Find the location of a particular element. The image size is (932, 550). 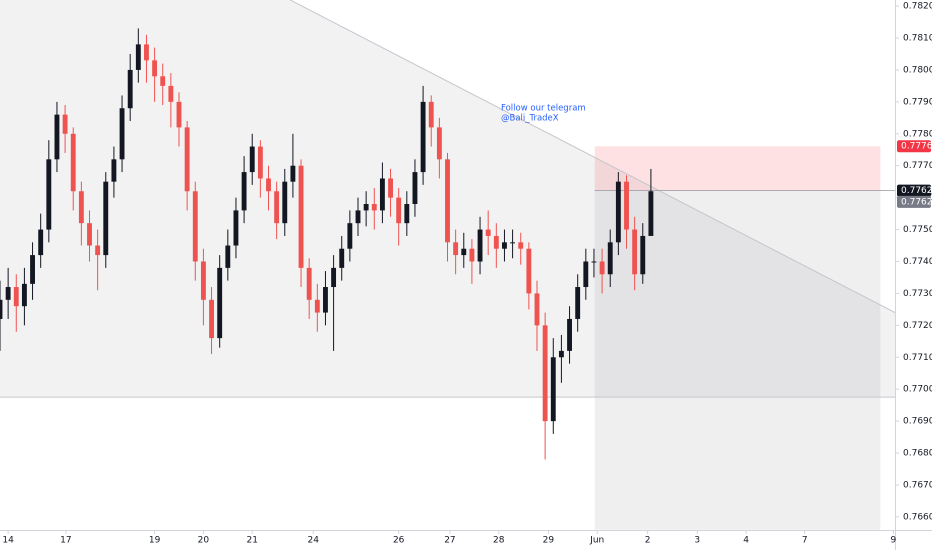

x-tick-label: 26 is located at coordinates (399, 541).